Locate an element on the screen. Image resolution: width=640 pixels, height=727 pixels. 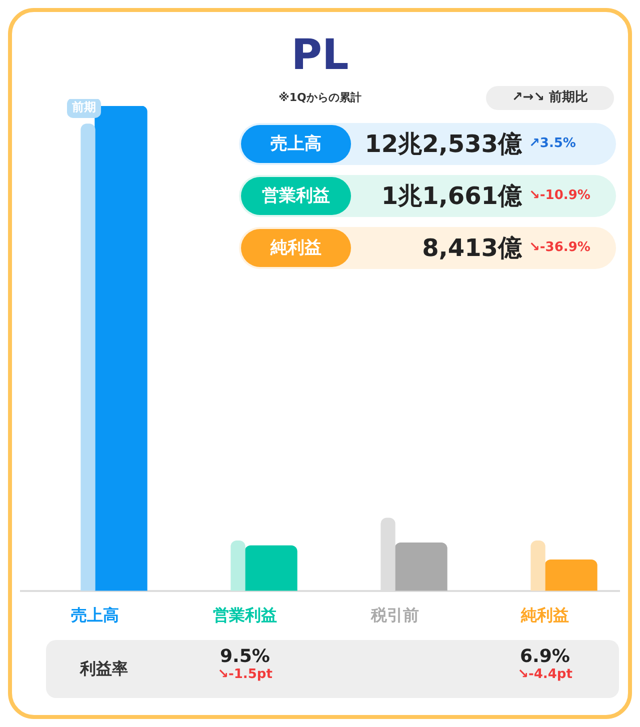
chart-subtitle: ※1Qからの累計 is located at coordinates (320, 97).